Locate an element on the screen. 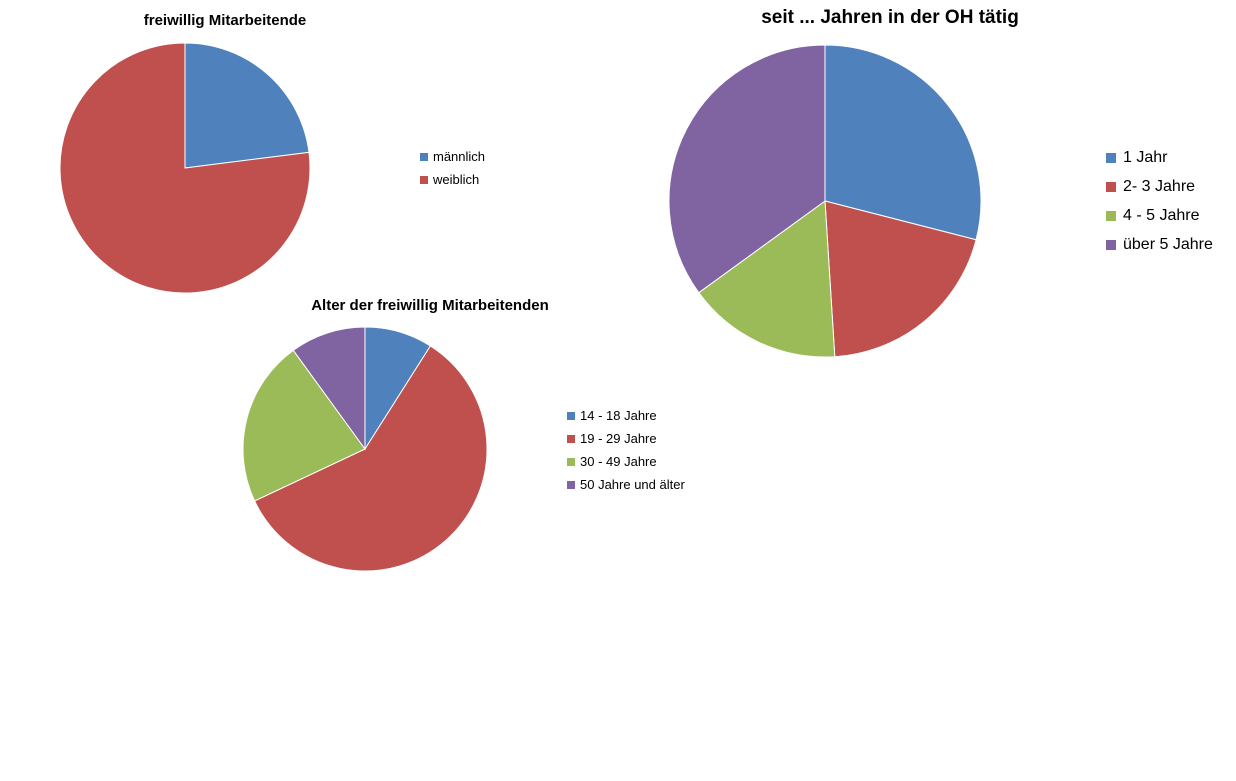  legend-item-age-1: 14 - 18 Jahre is located at coordinates (626, 415).